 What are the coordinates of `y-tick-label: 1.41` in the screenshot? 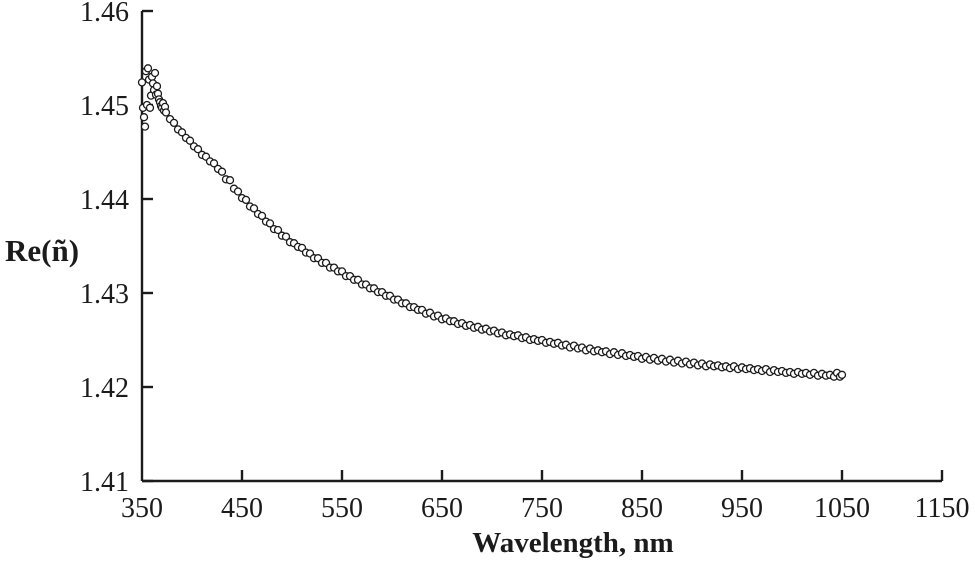 It's located at (104, 482).